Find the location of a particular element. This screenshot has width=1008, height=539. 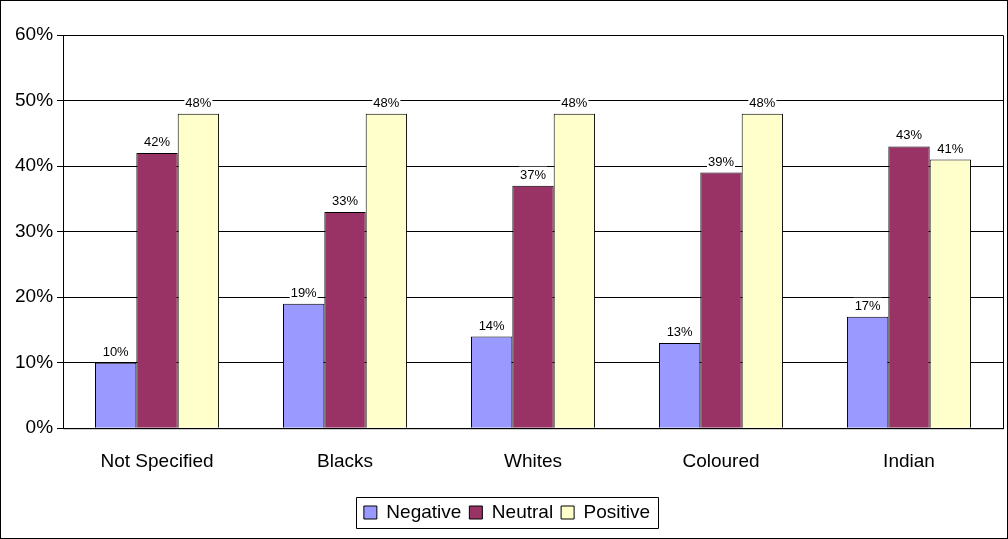

text: 17% is located at coordinates (867, 305).